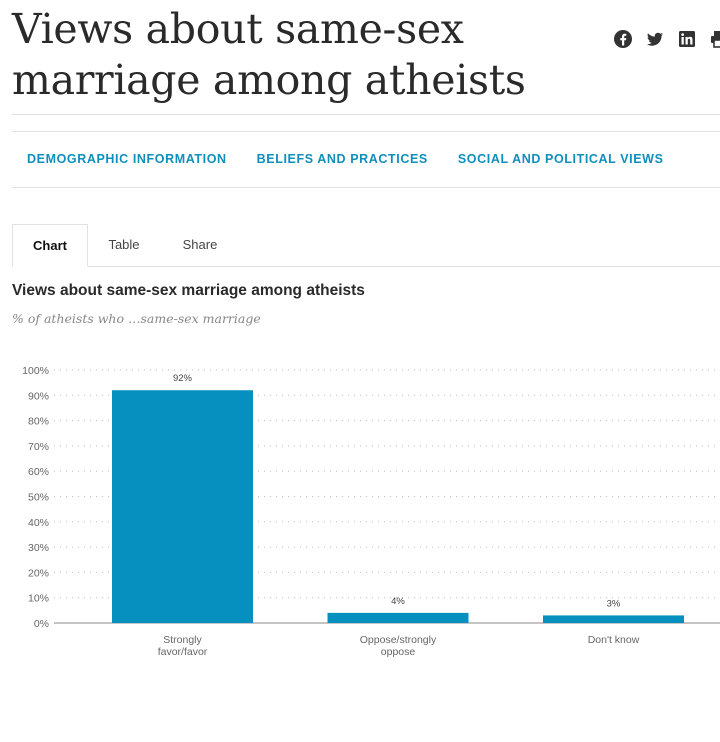 The image size is (720, 742). I want to click on linkedin-icon, so click(687, 39).